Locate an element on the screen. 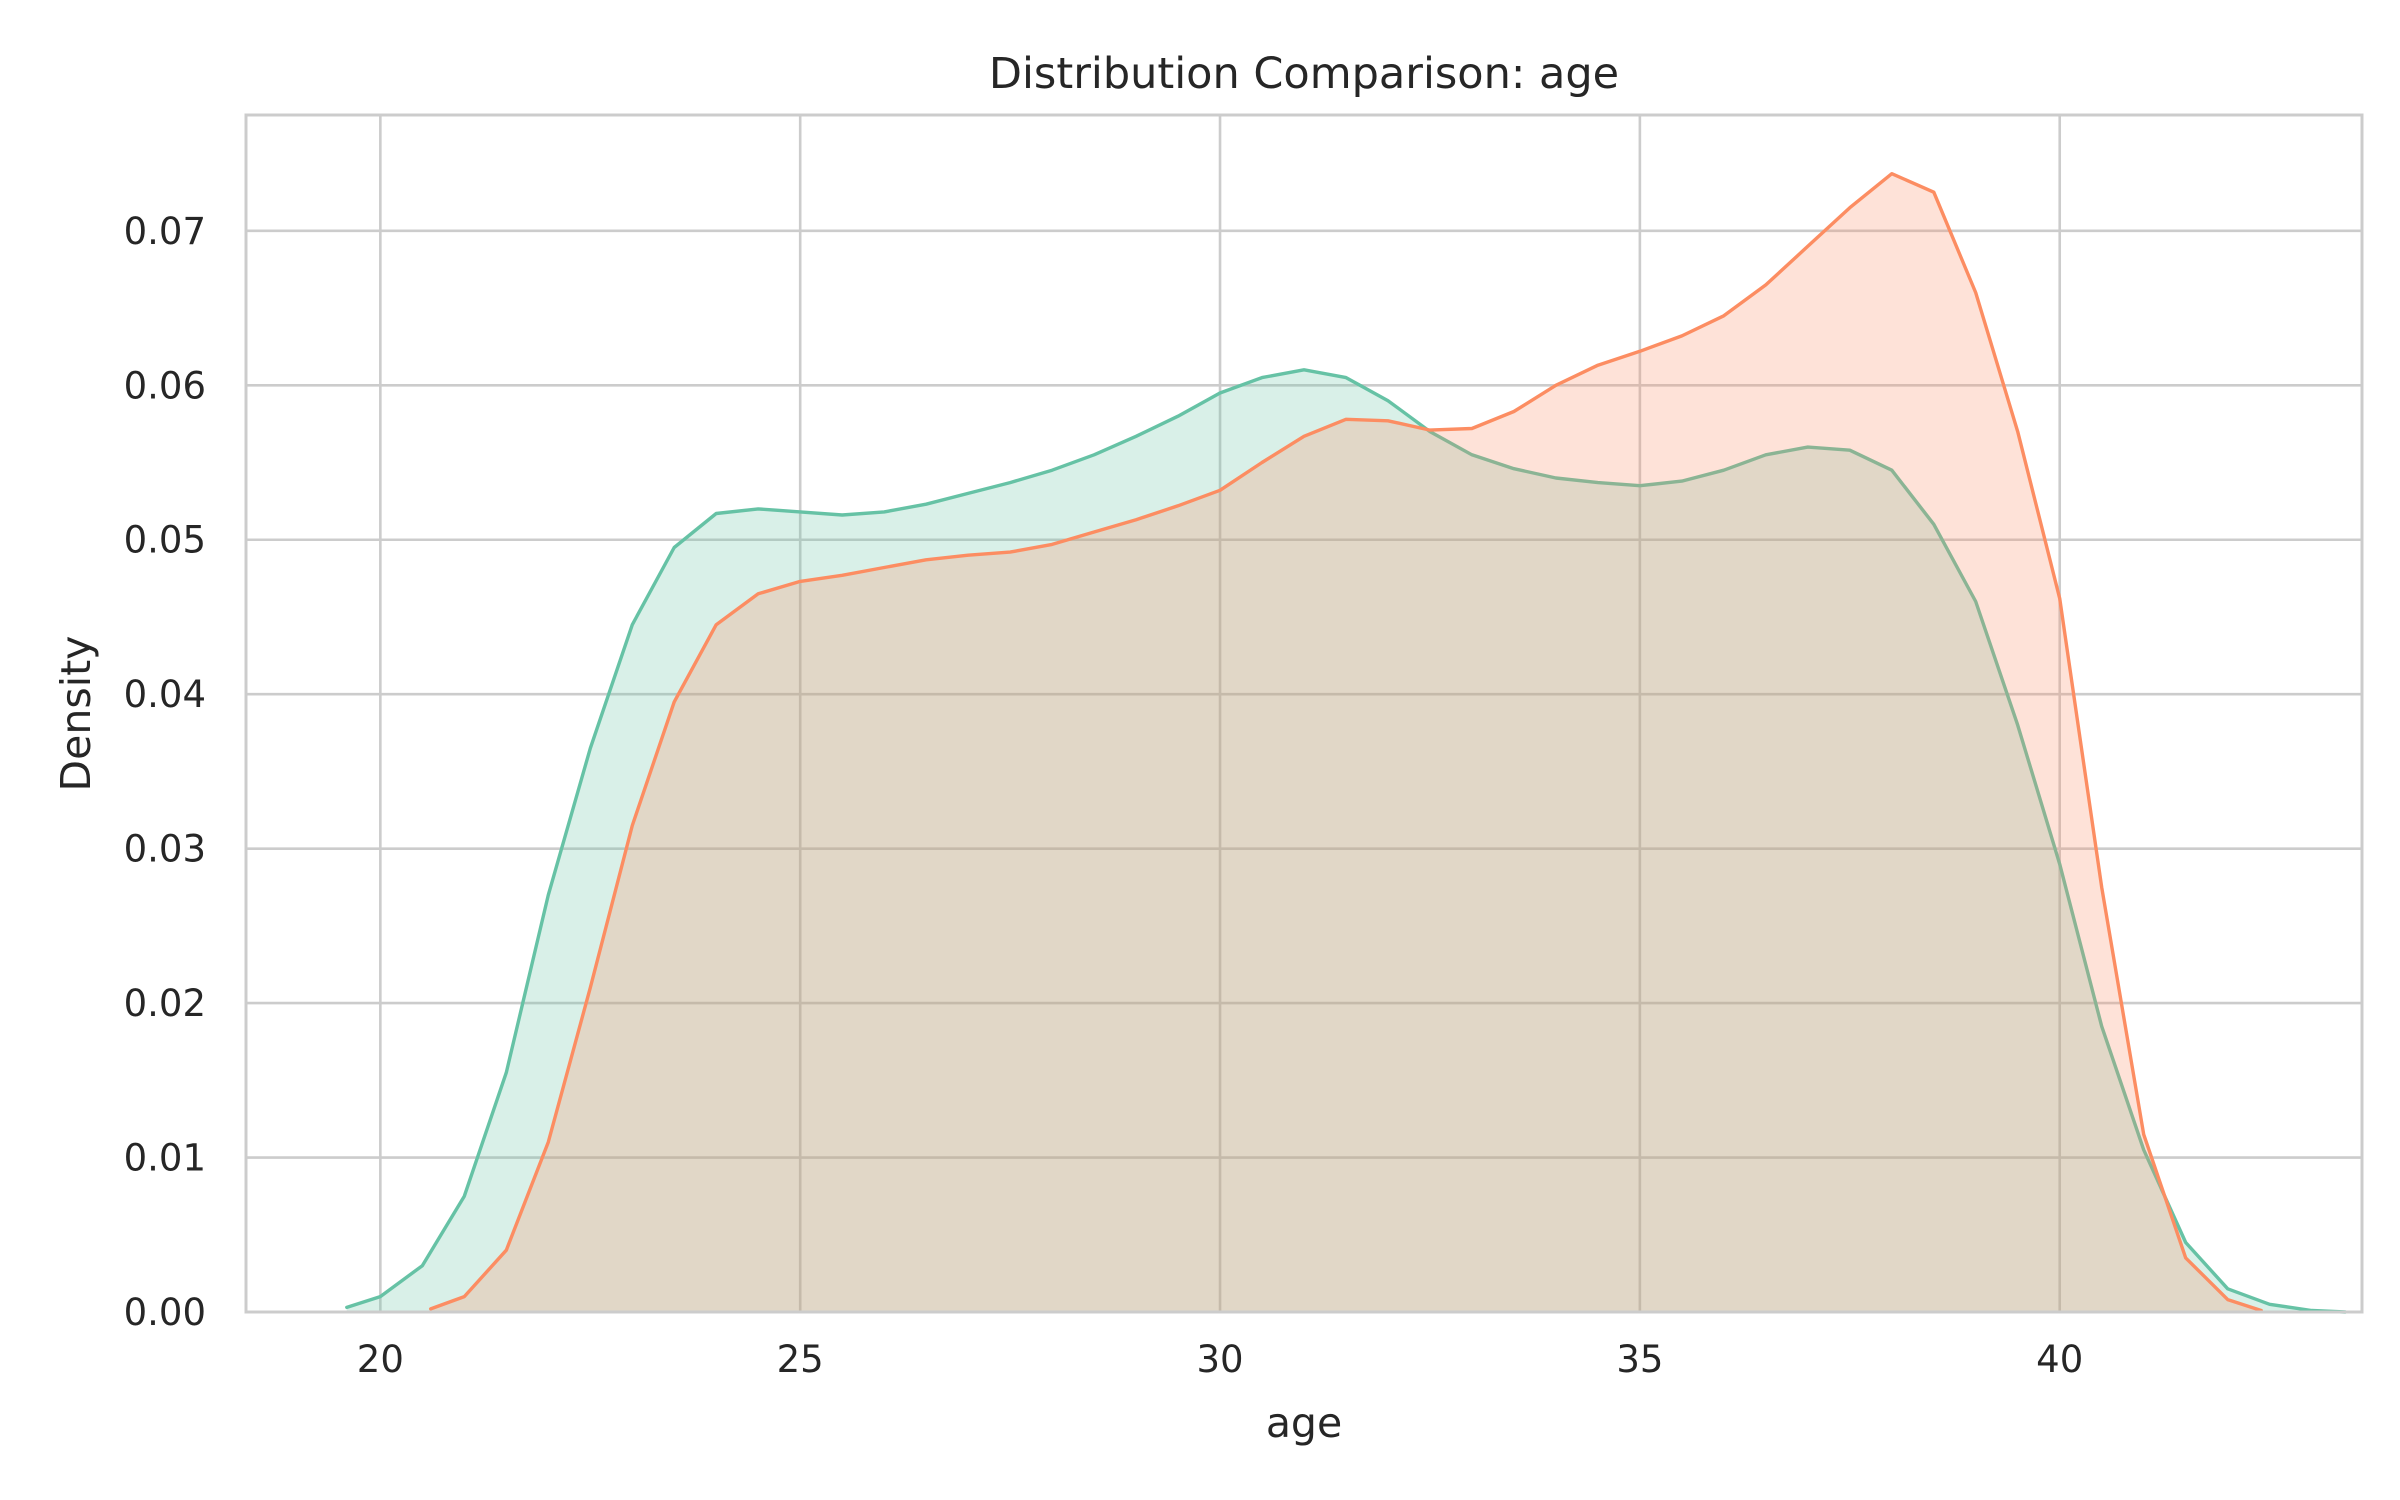  x-tick-label: 25 is located at coordinates (800, 1359).